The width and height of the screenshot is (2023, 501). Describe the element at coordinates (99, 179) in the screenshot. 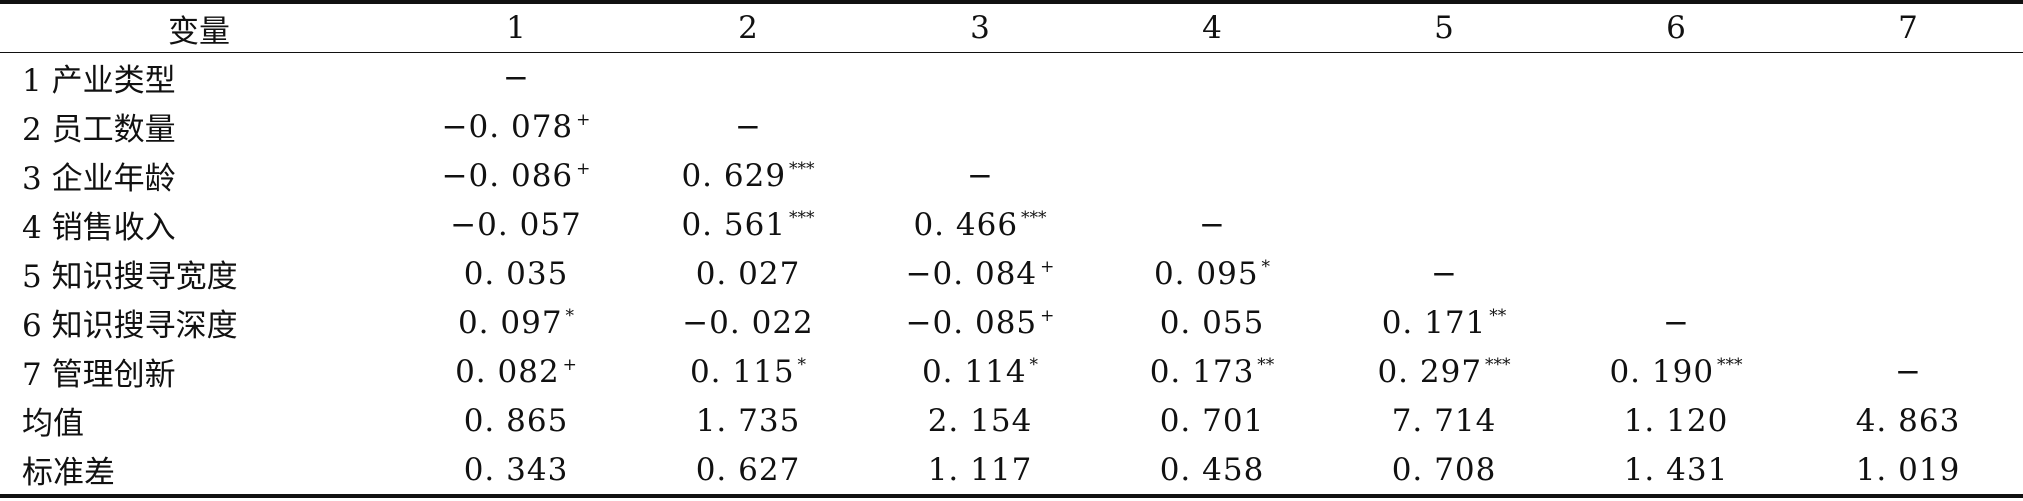

I see `row-variable-label: 3 企业年龄` at that location.